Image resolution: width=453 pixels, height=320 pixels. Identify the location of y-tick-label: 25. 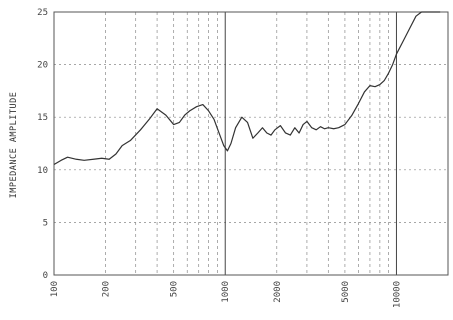
(42, 13).